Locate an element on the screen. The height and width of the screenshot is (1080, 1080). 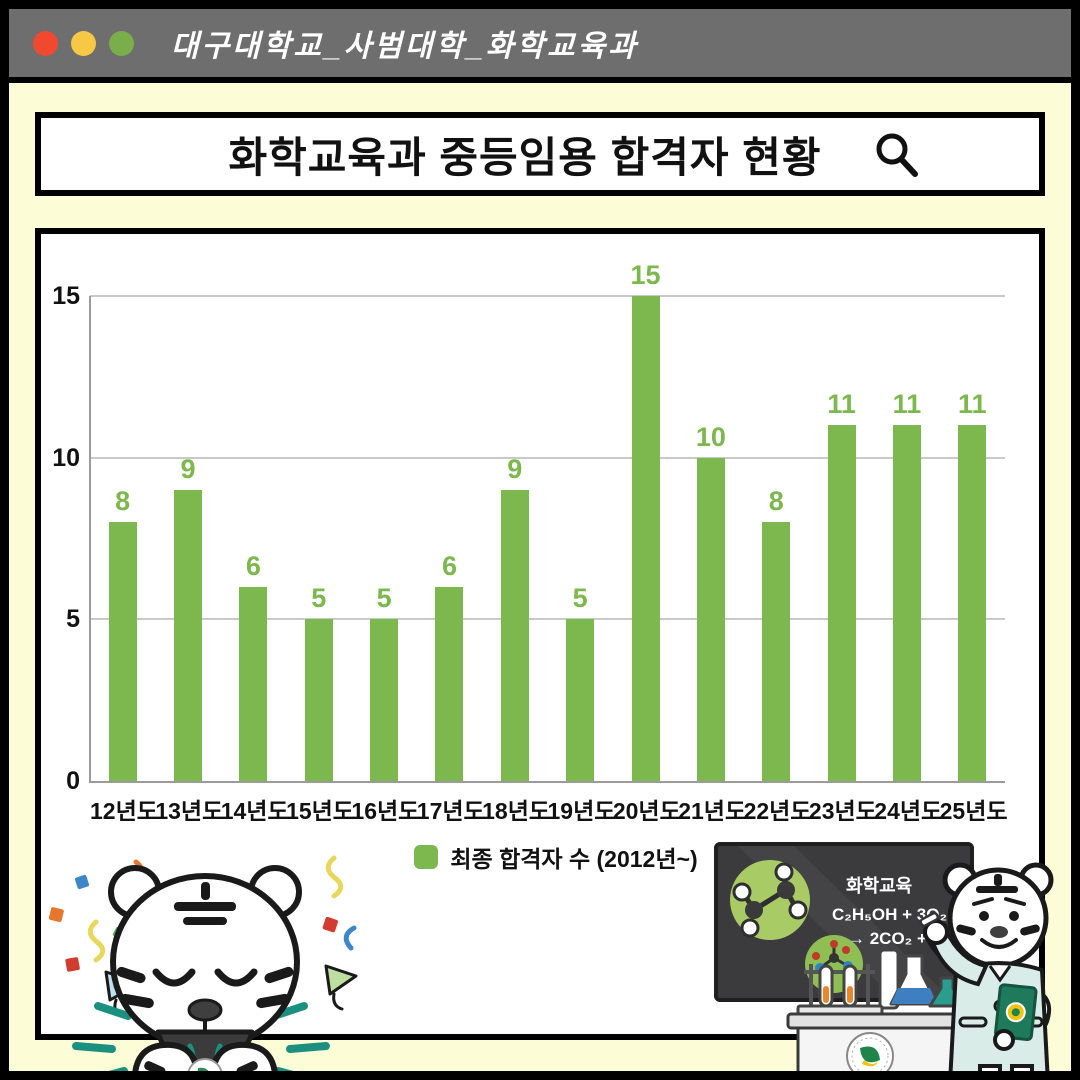
window-titlebar: 대구대학교_사범대학_화학교육과 is located at coordinates (540, 46).